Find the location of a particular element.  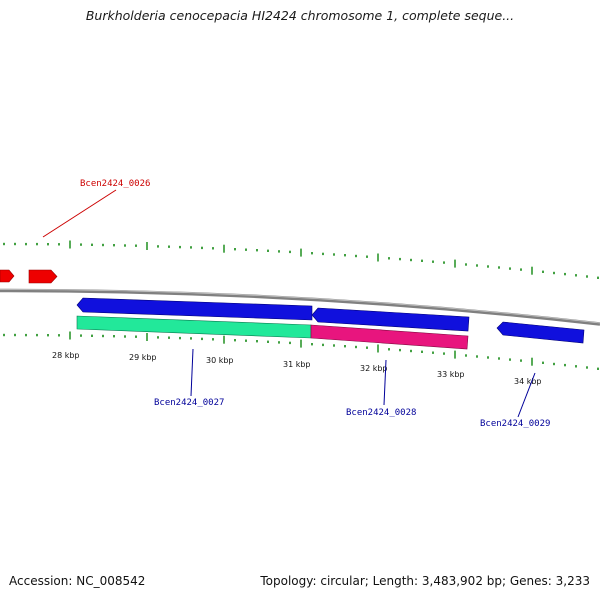

scale-tick-label: 32 kbp is located at coordinates (374, 368).